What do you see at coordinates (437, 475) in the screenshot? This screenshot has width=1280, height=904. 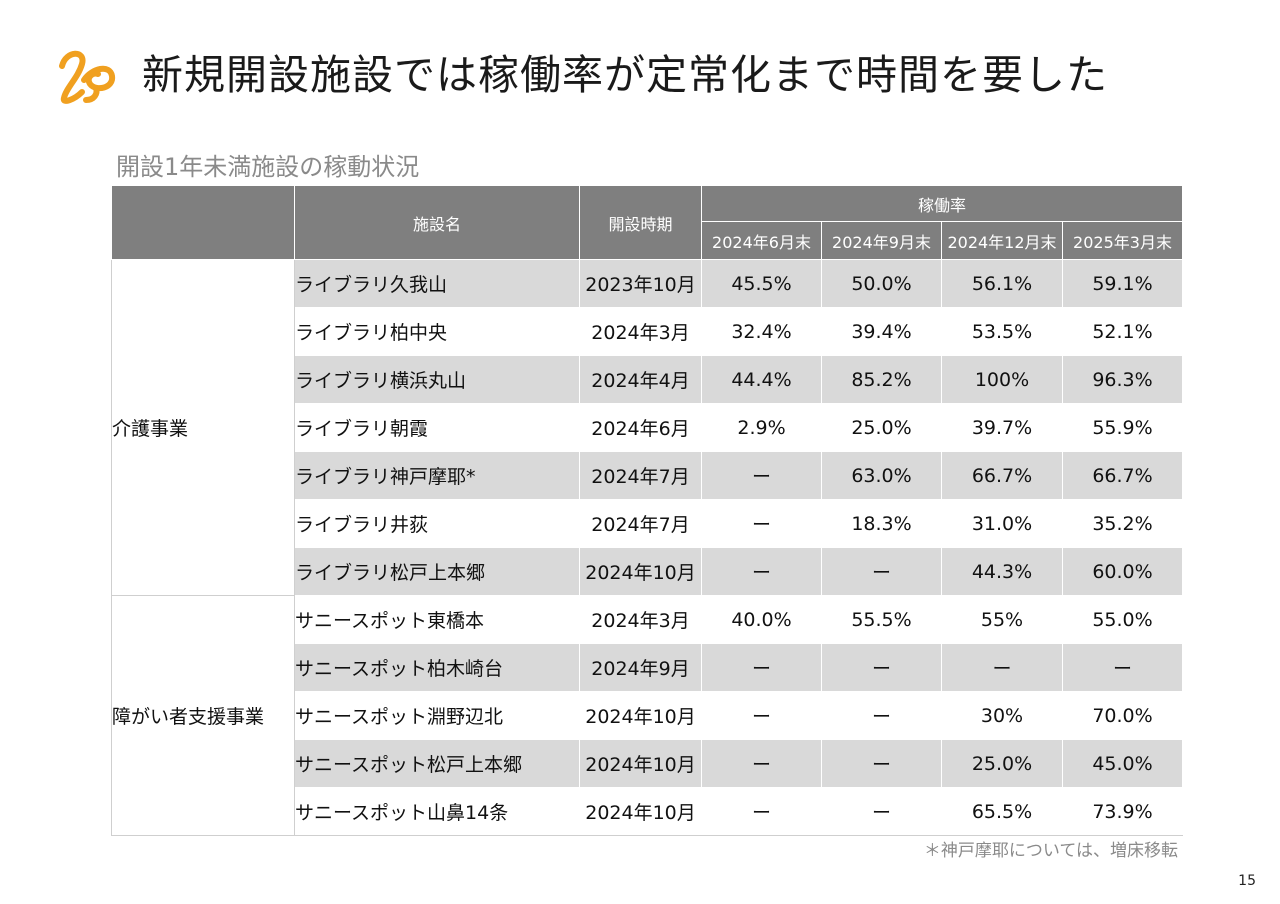 I see `facility-name: ライブラリ神戸摩耶*` at bounding box center [437, 475].